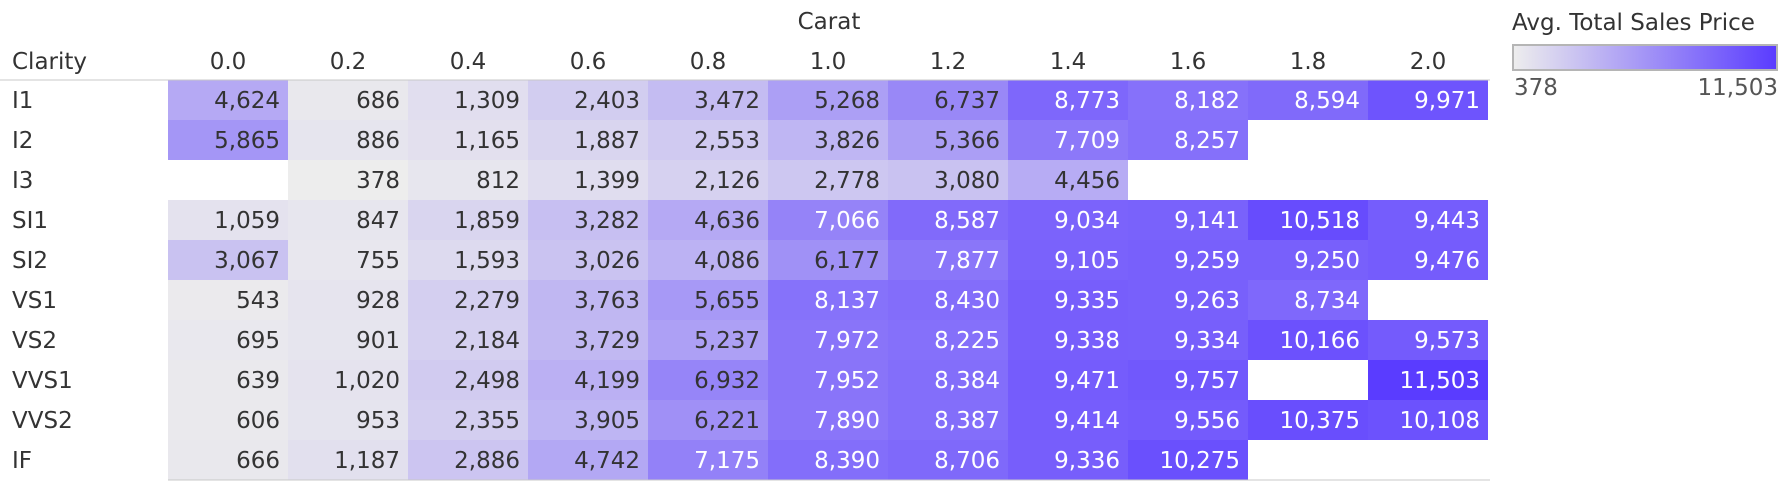 The height and width of the screenshot is (482, 1790). I want to click on legend-max-label: 11,503, so click(1737, 88).